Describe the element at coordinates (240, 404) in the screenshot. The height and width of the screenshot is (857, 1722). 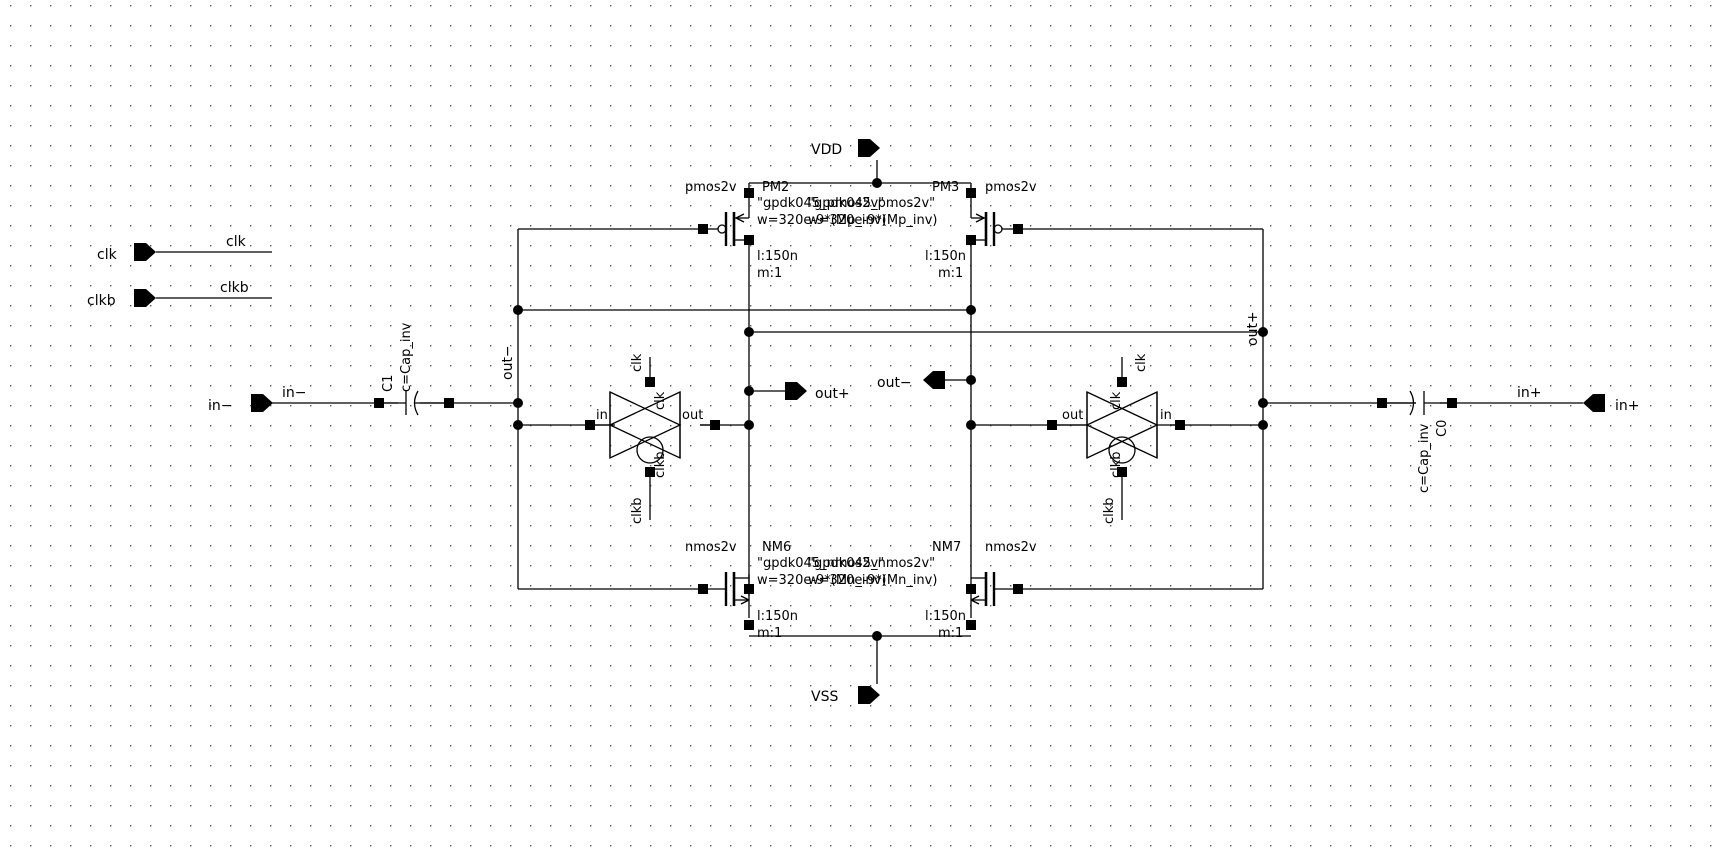
I see `pin-in-minus: in−` at that location.